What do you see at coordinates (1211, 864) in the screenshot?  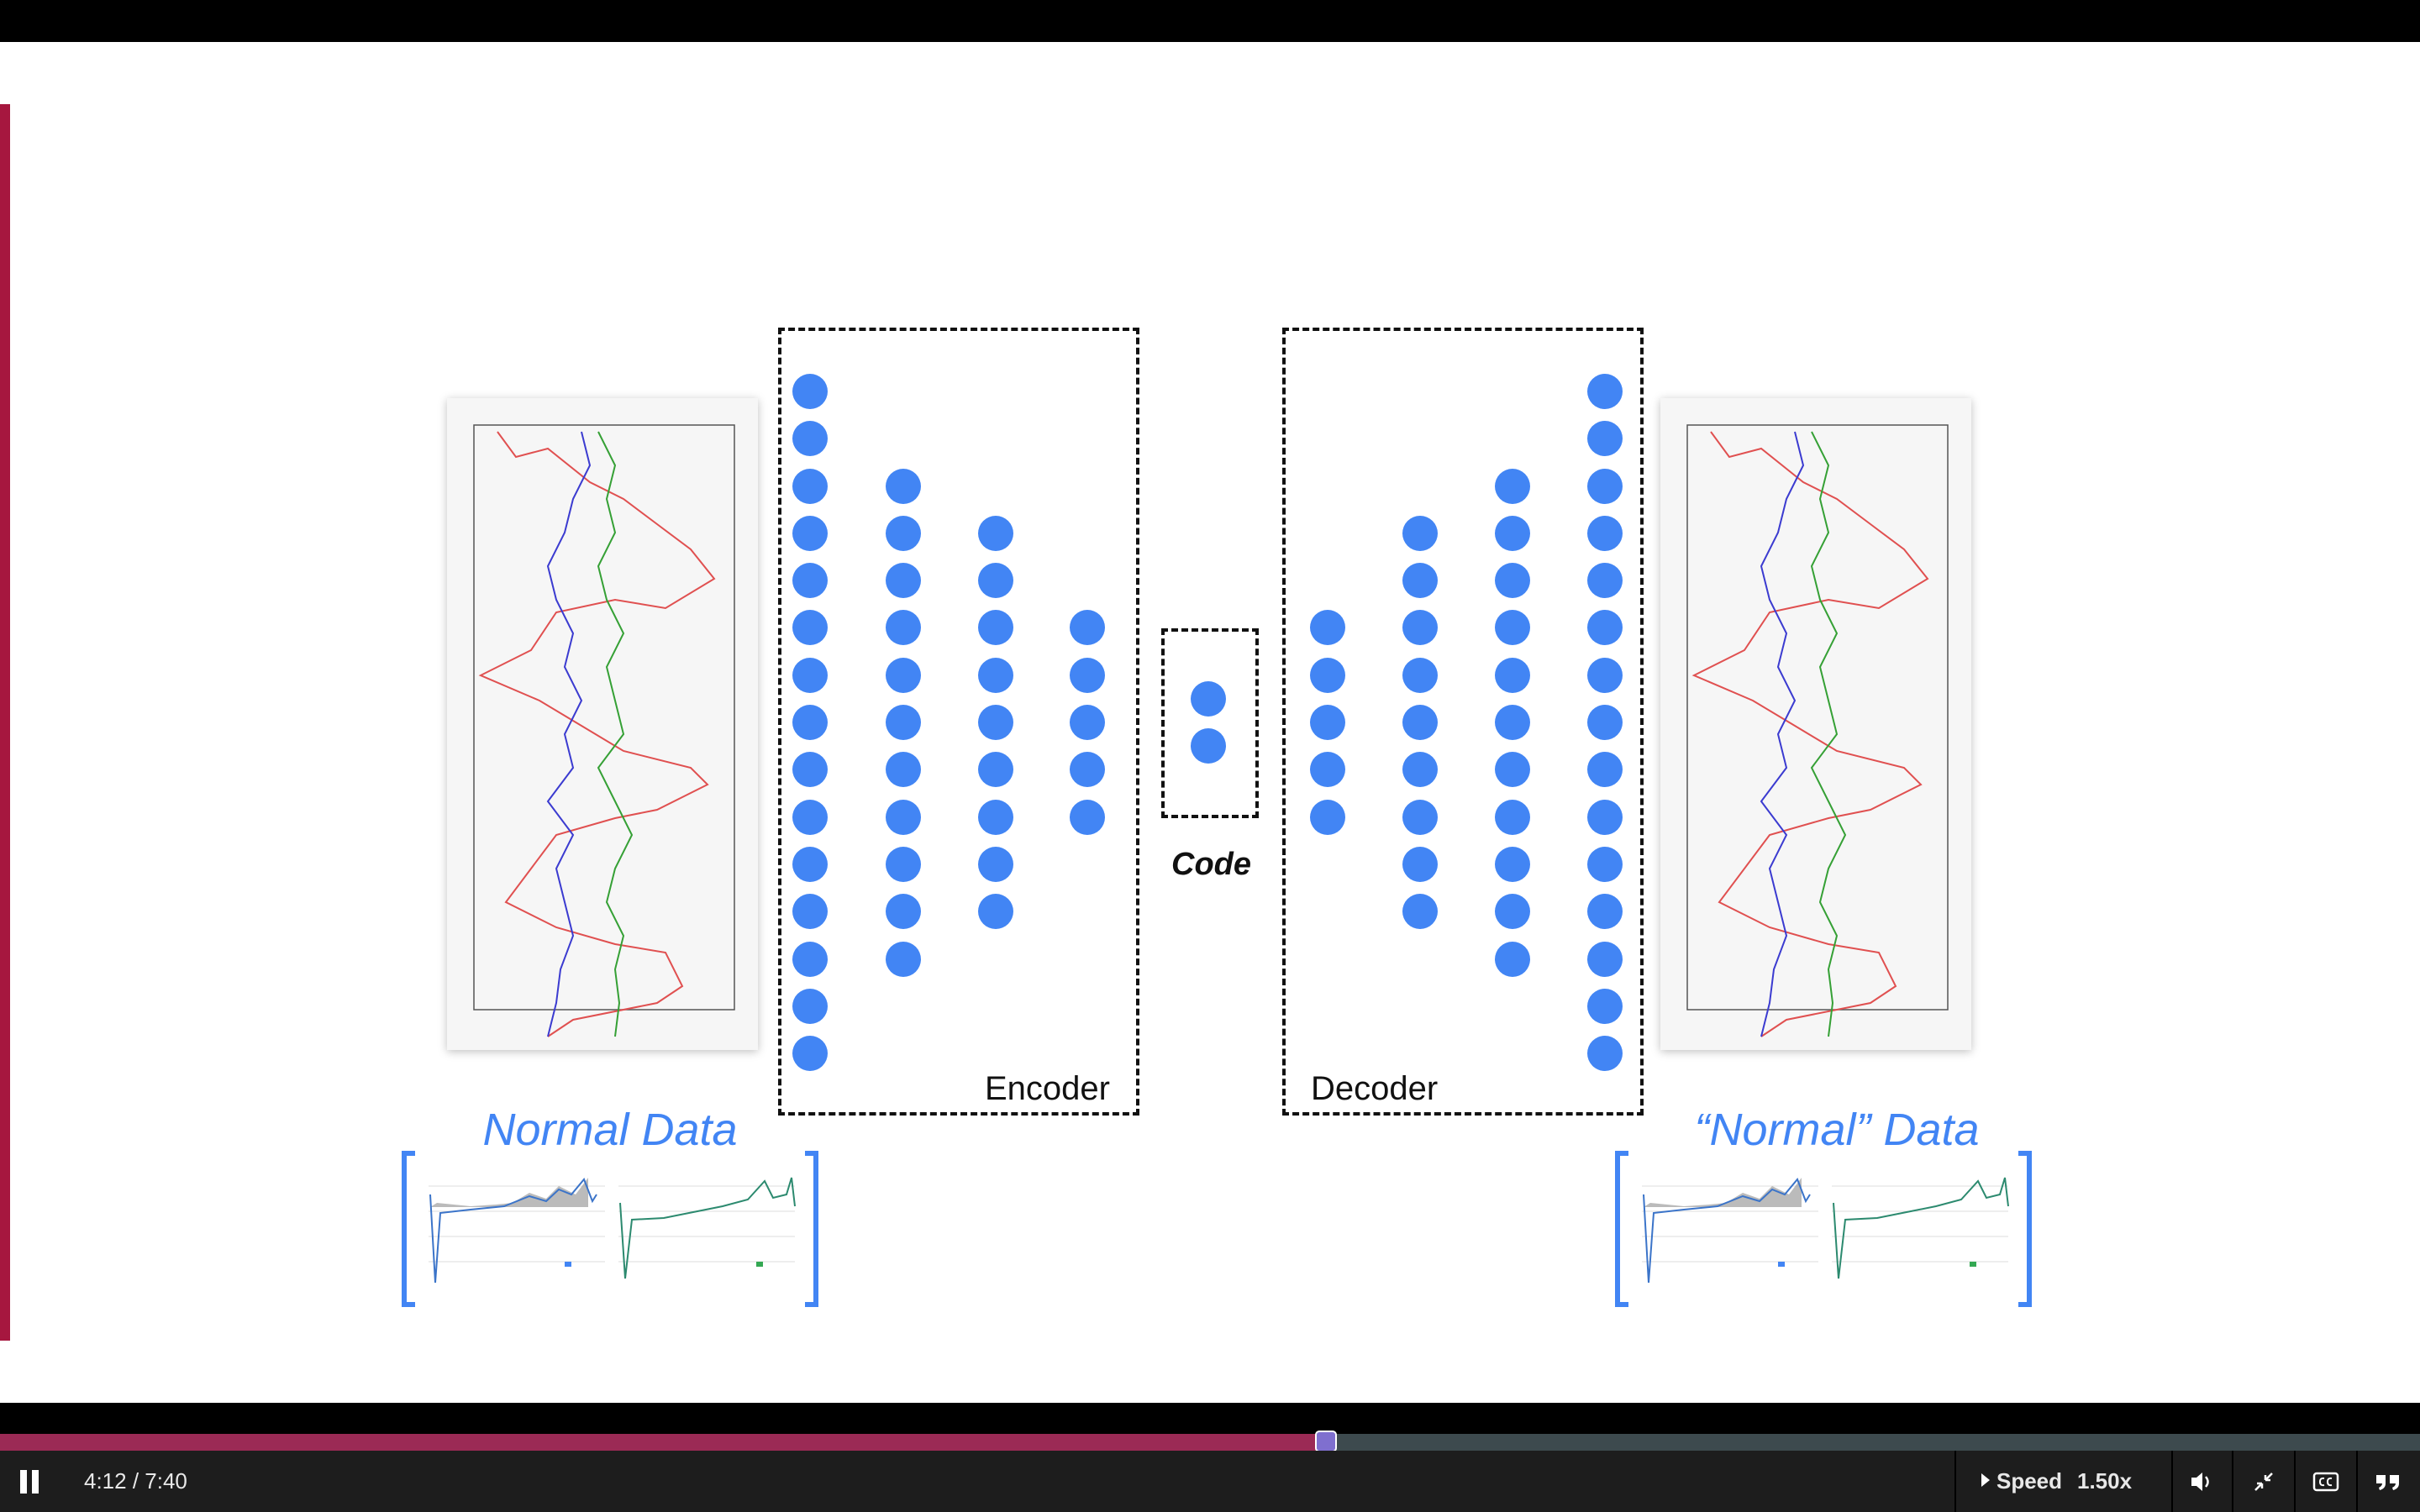 I see `code-label: Code` at bounding box center [1211, 864].